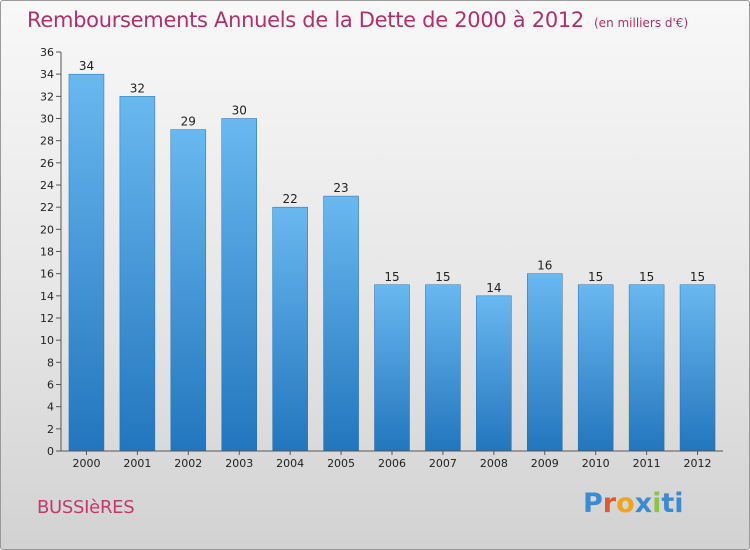  What do you see at coordinates (290, 463) in the screenshot?
I see `x-tick-label: 2004` at bounding box center [290, 463].